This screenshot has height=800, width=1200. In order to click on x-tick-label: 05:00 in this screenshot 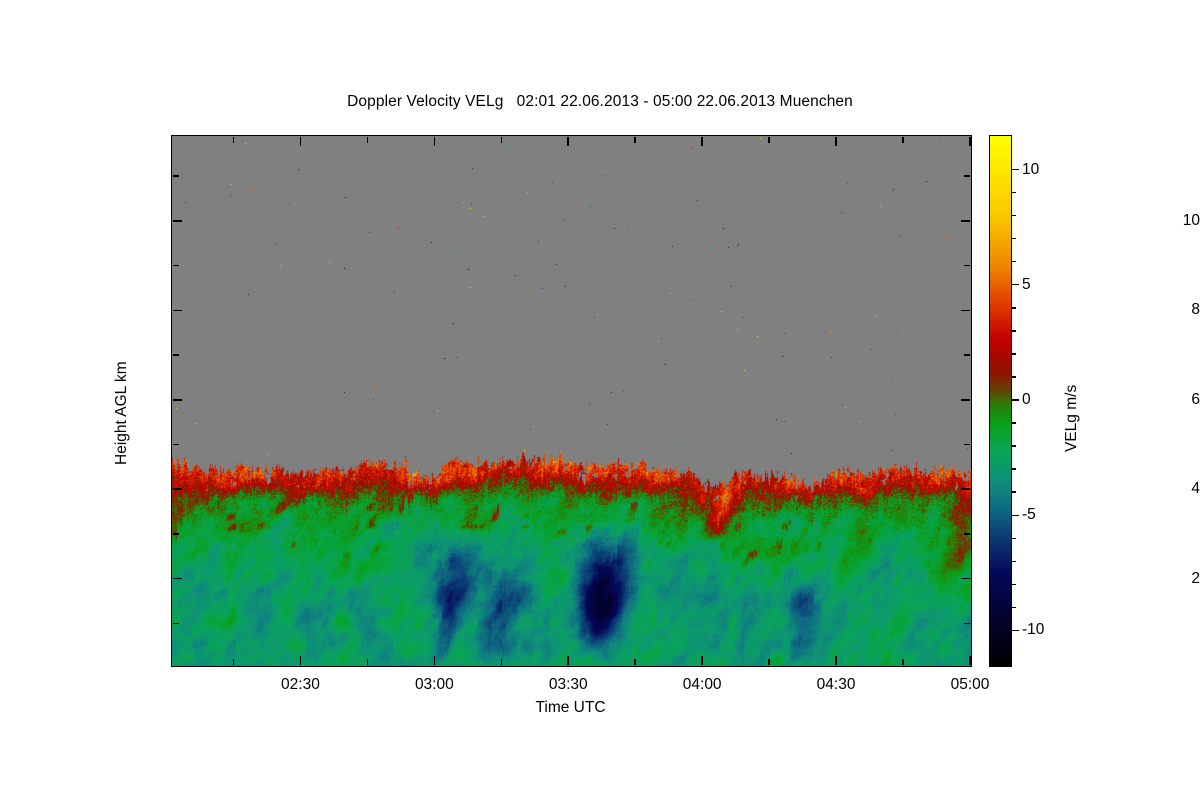, I will do `click(970, 684)`.